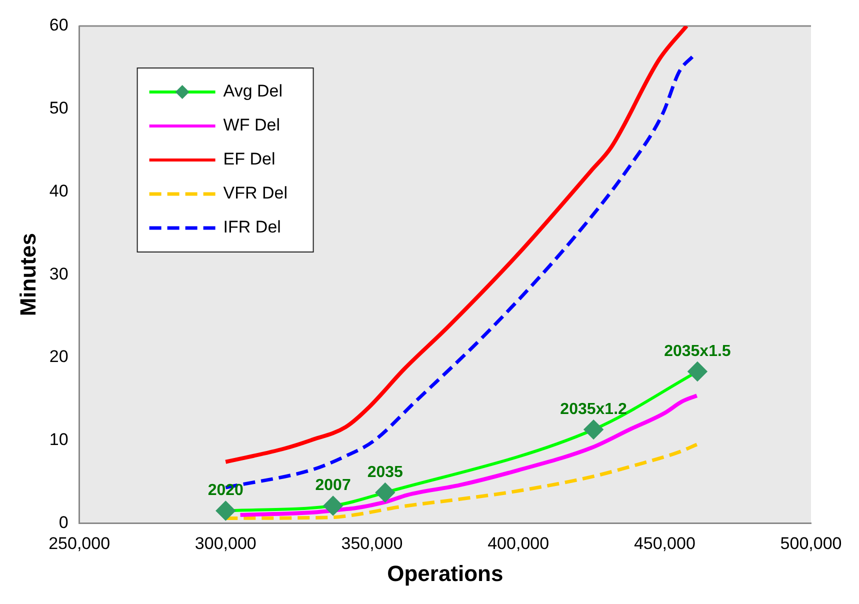  What do you see at coordinates (63, 522) in the screenshot?
I see `y-tick-label: 0` at bounding box center [63, 522].